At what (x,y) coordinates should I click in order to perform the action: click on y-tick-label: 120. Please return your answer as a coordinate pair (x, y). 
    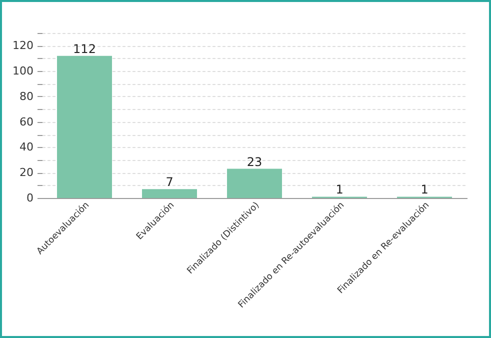
    Looking at the image, I should click on (23, 45).